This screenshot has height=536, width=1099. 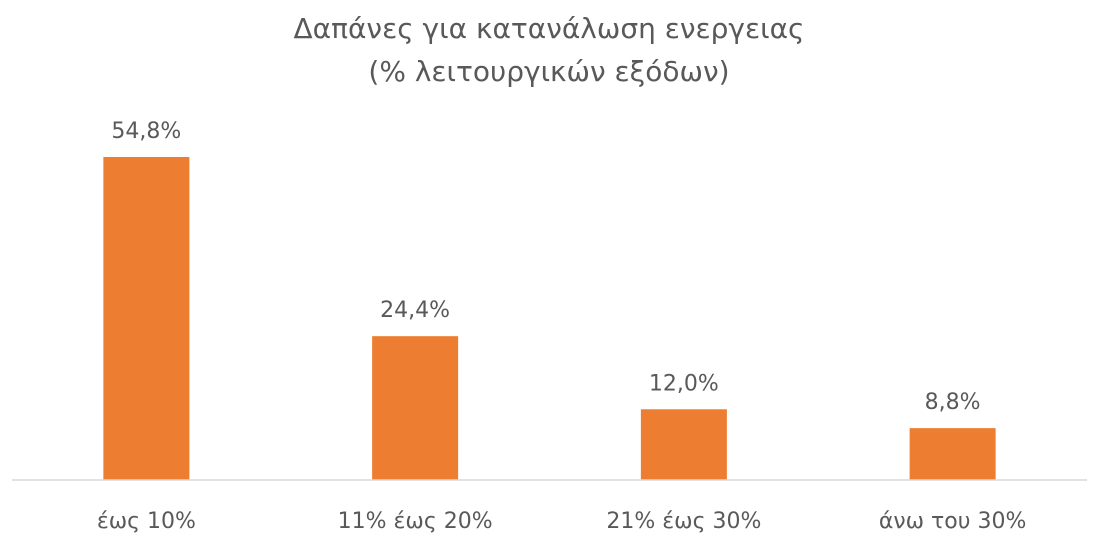 What do you see at coordinates (146, 131) in the screenshot?
I see `data-label: 54,8%` at bounding box center [146, 131].